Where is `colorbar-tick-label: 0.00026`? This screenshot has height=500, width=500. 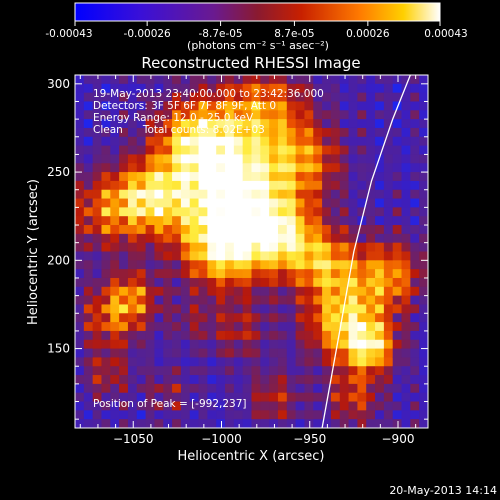 colorbar-tick-label: 0.00026 is located at coordinates (368, 34).